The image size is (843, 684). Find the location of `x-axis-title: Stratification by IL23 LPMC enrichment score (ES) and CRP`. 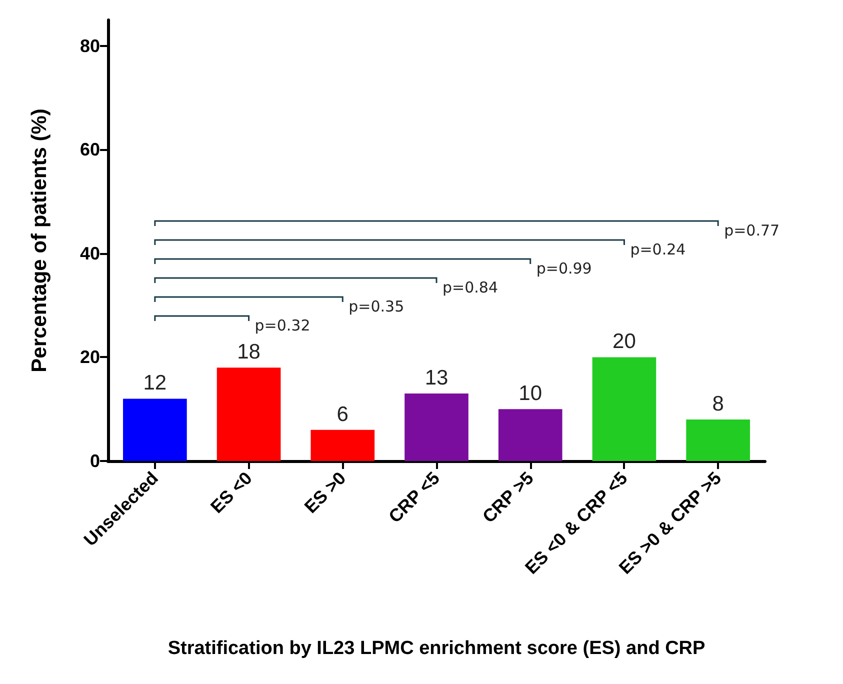

x-axis-title: Stratification by IL23 LPMC enrichment score (ES) and CRP is located at coordinates (437, 648).